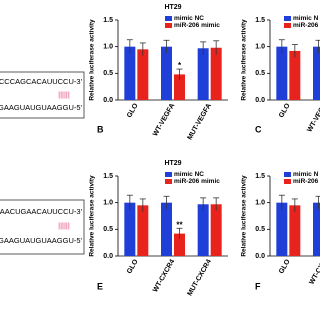  What do you see at coordinates (164, 275) in the screenshot?
I see `x-tick-label: WT-CXCR4` at bounding box center [164, 275].